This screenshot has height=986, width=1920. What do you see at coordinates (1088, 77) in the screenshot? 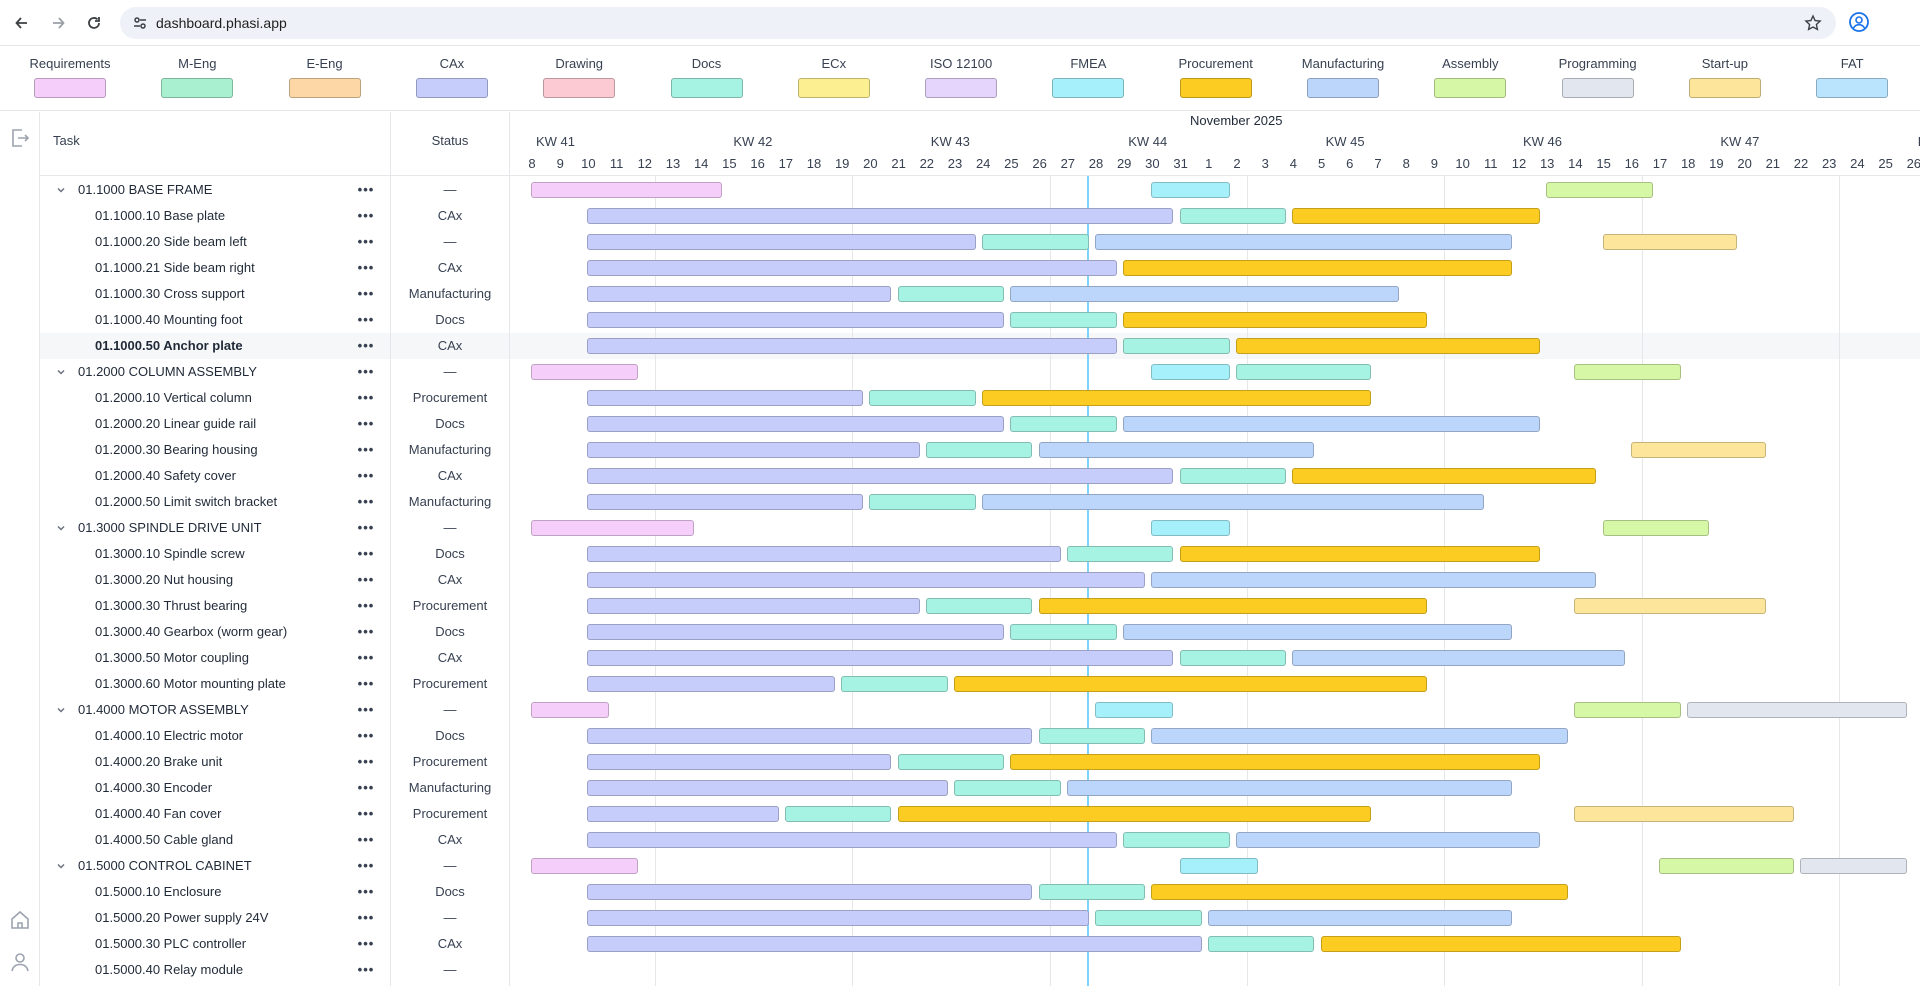
I see `legend-item-fmea: FMEA` at bounding box center [1088, 77].